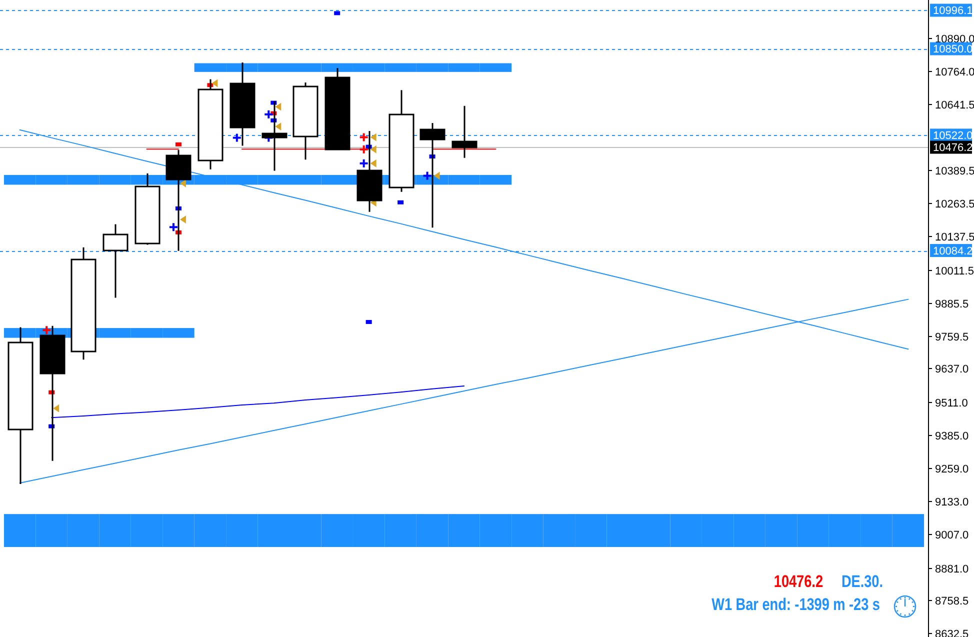 The image size is (974, 637). Describe the element at coordinates (954, 204) in the screenshot. I see `y-tick-label: 10263.5` at that location.